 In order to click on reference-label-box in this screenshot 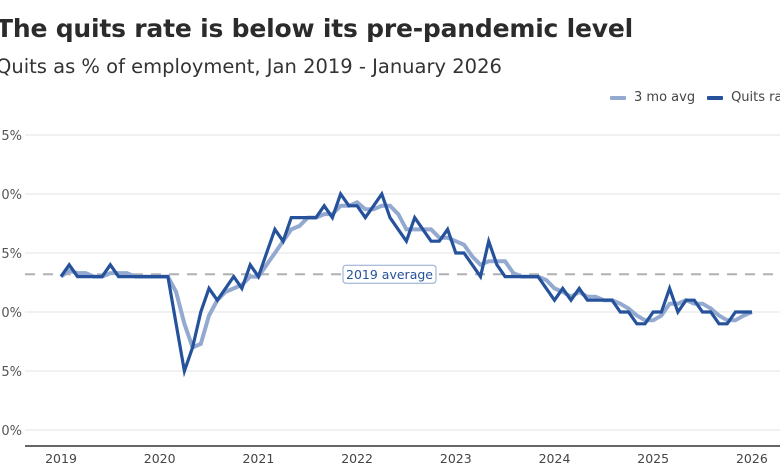, I will do `click(389, 274)`.